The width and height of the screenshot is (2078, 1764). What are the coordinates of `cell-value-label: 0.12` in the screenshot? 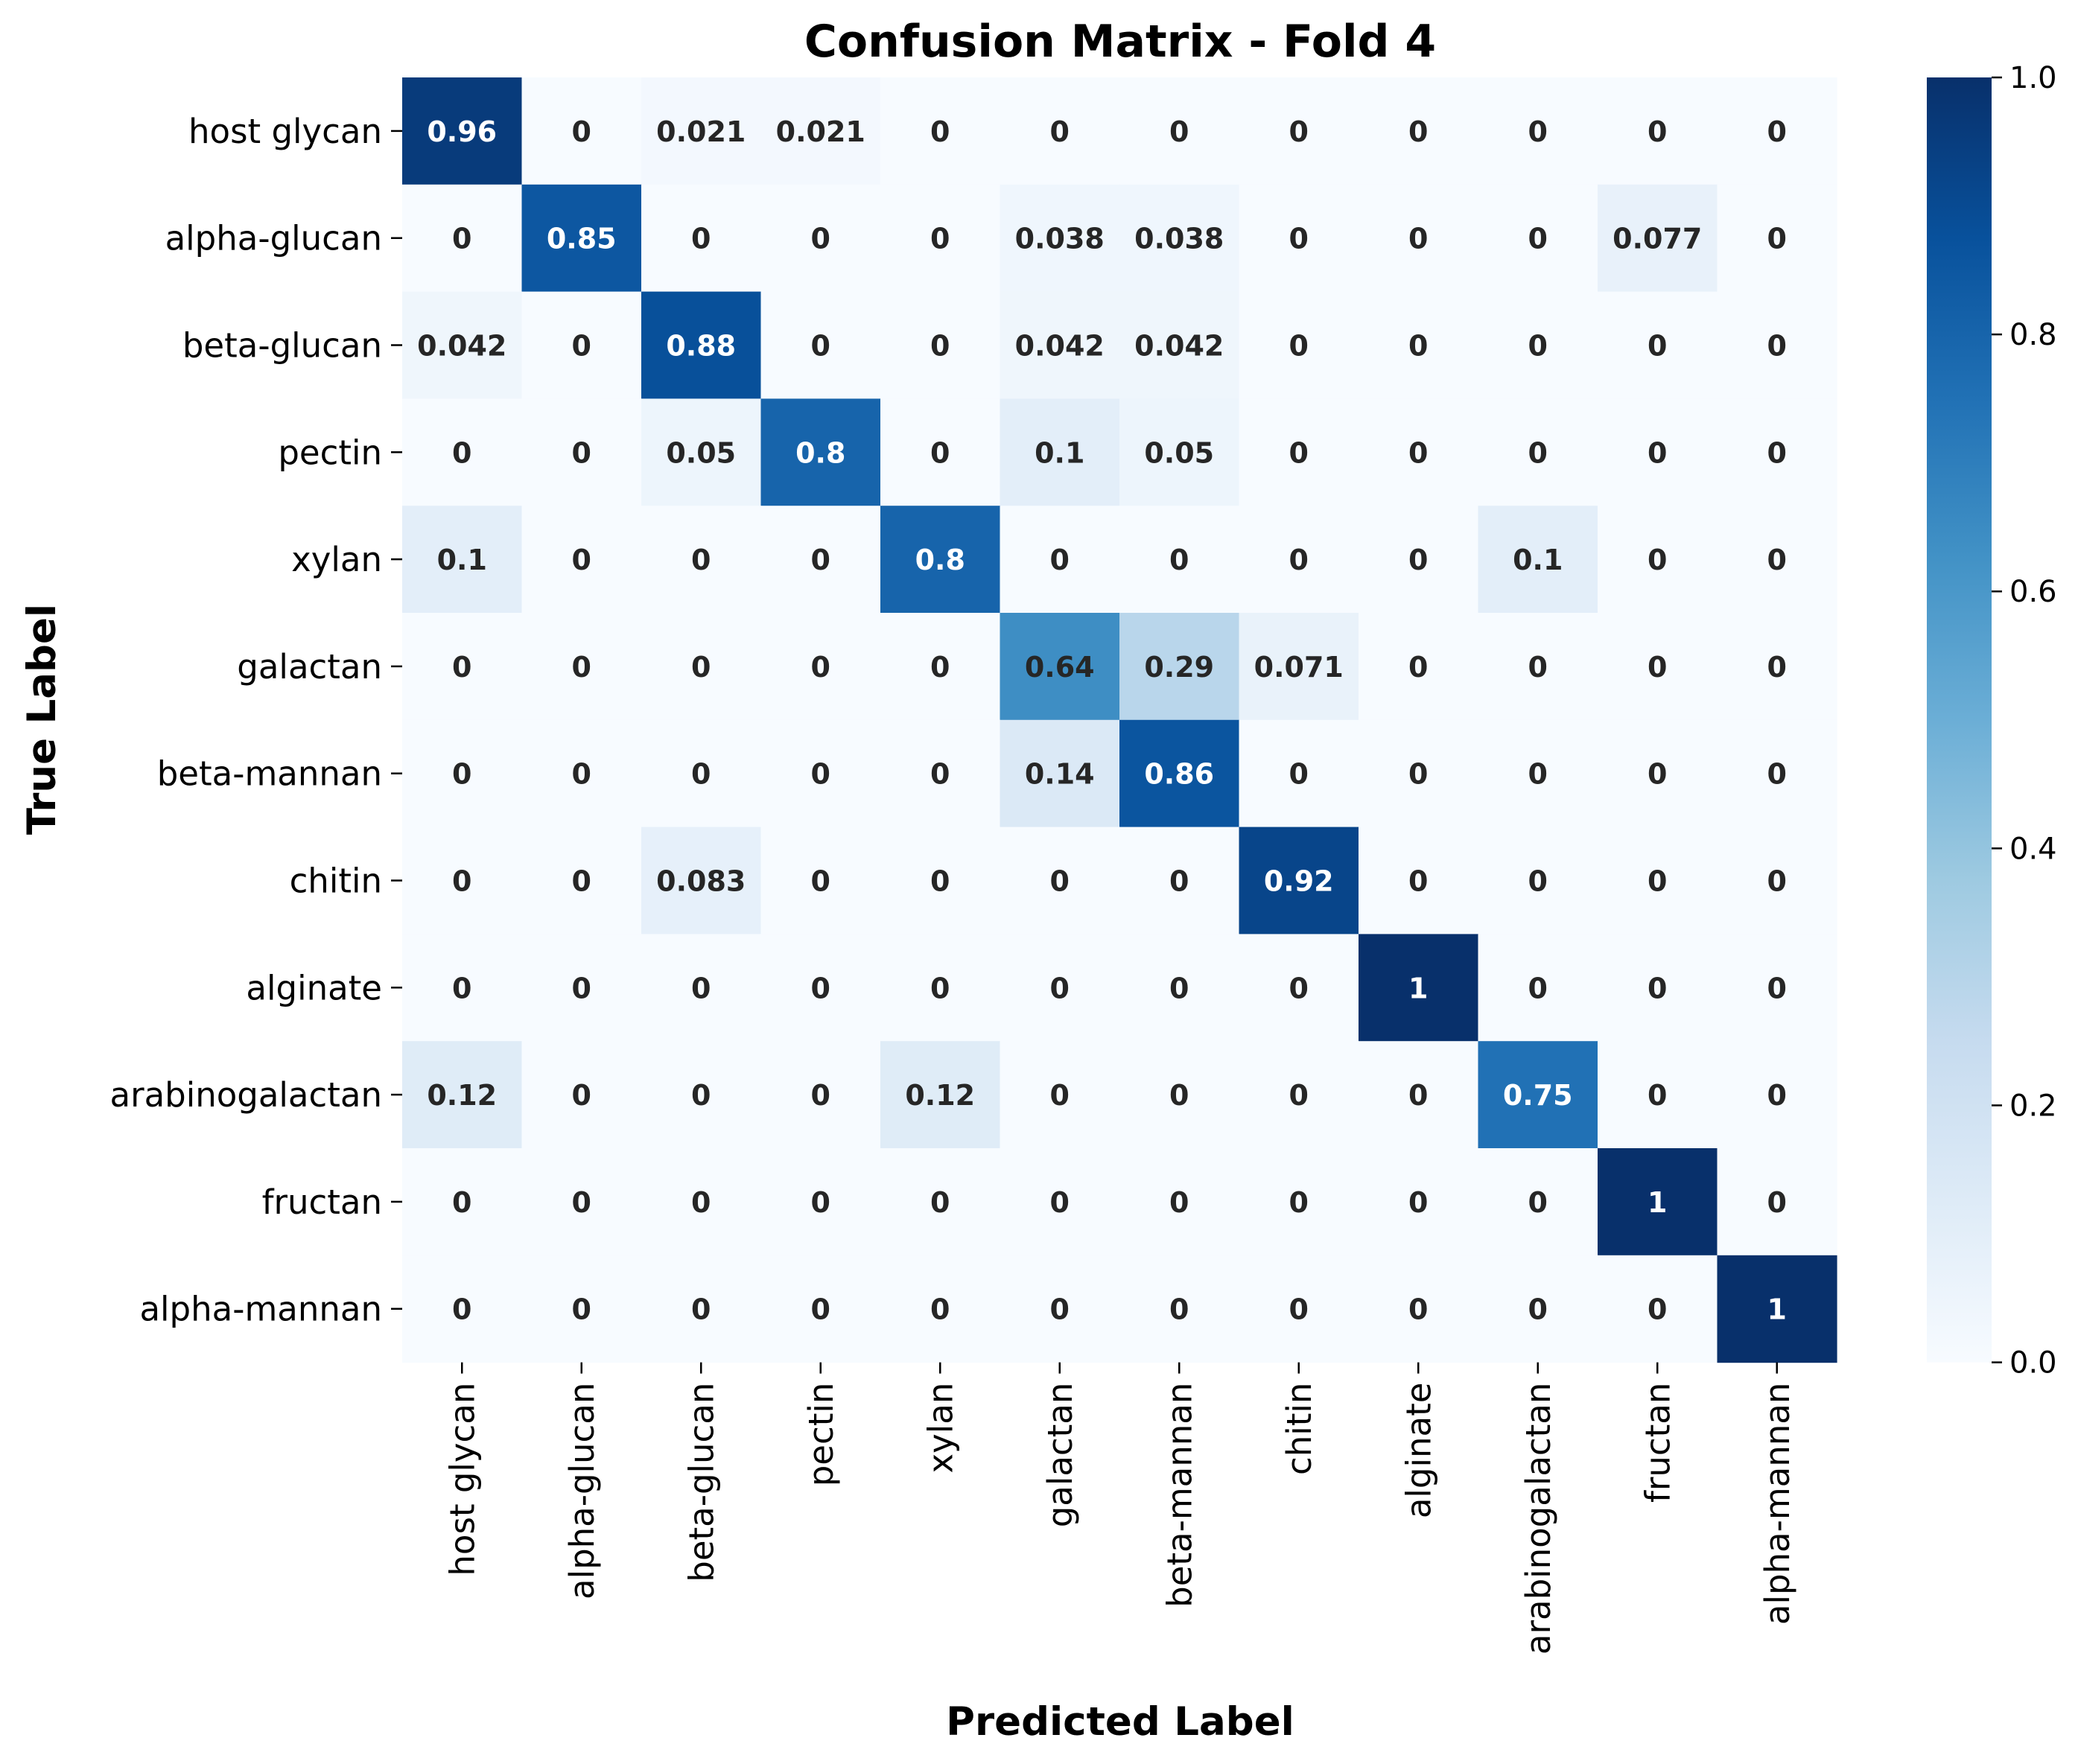 It's located at (462, 1095).